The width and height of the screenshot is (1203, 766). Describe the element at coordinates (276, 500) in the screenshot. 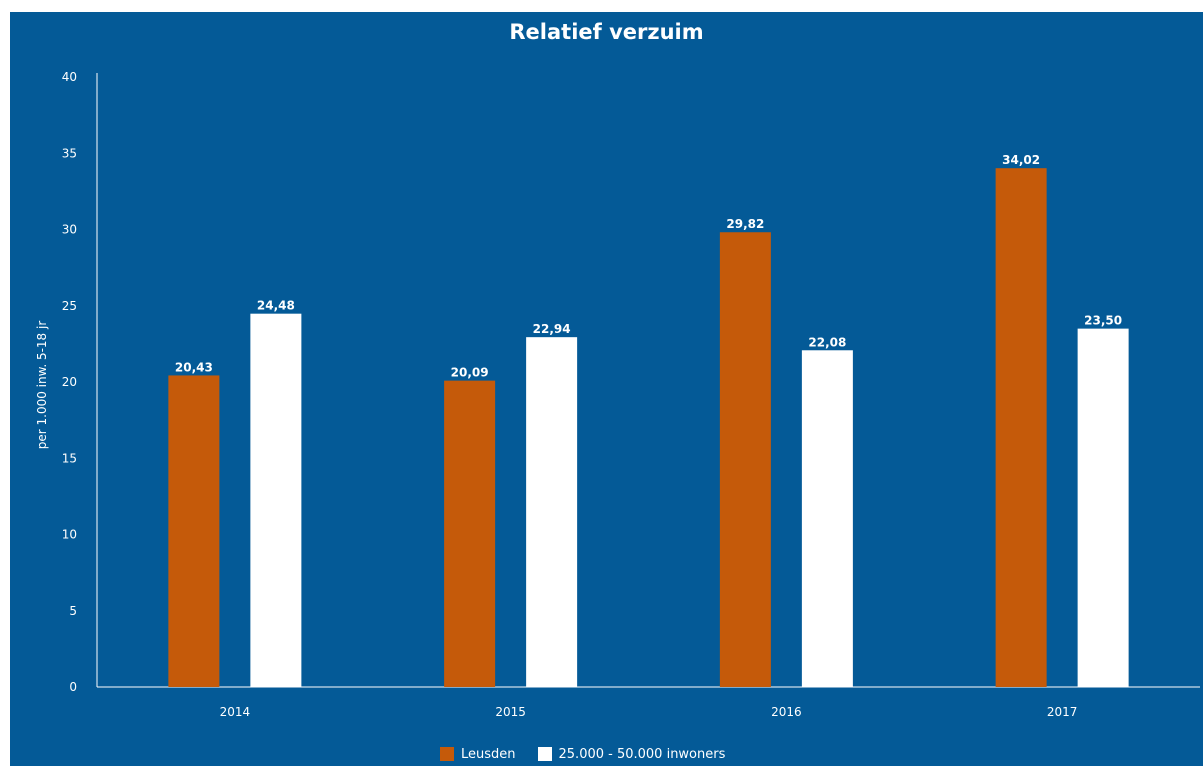

I see `bar-reference-2014` at that location.